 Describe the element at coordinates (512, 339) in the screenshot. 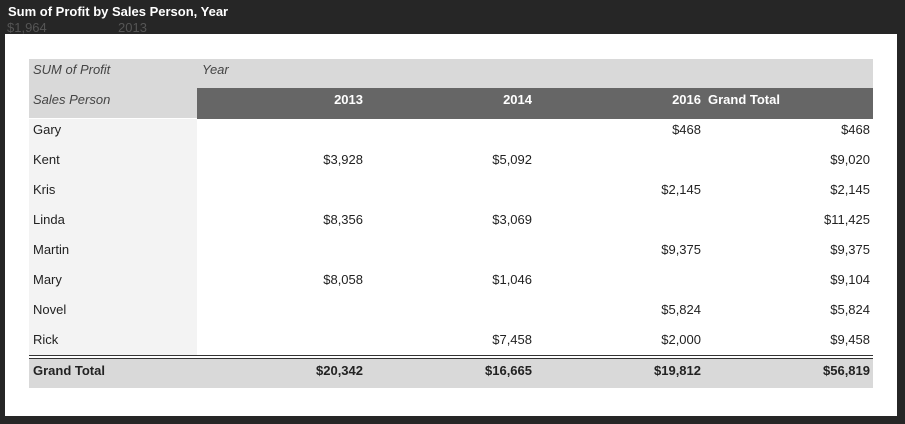

I see `value-cell: $7,458` at that location.